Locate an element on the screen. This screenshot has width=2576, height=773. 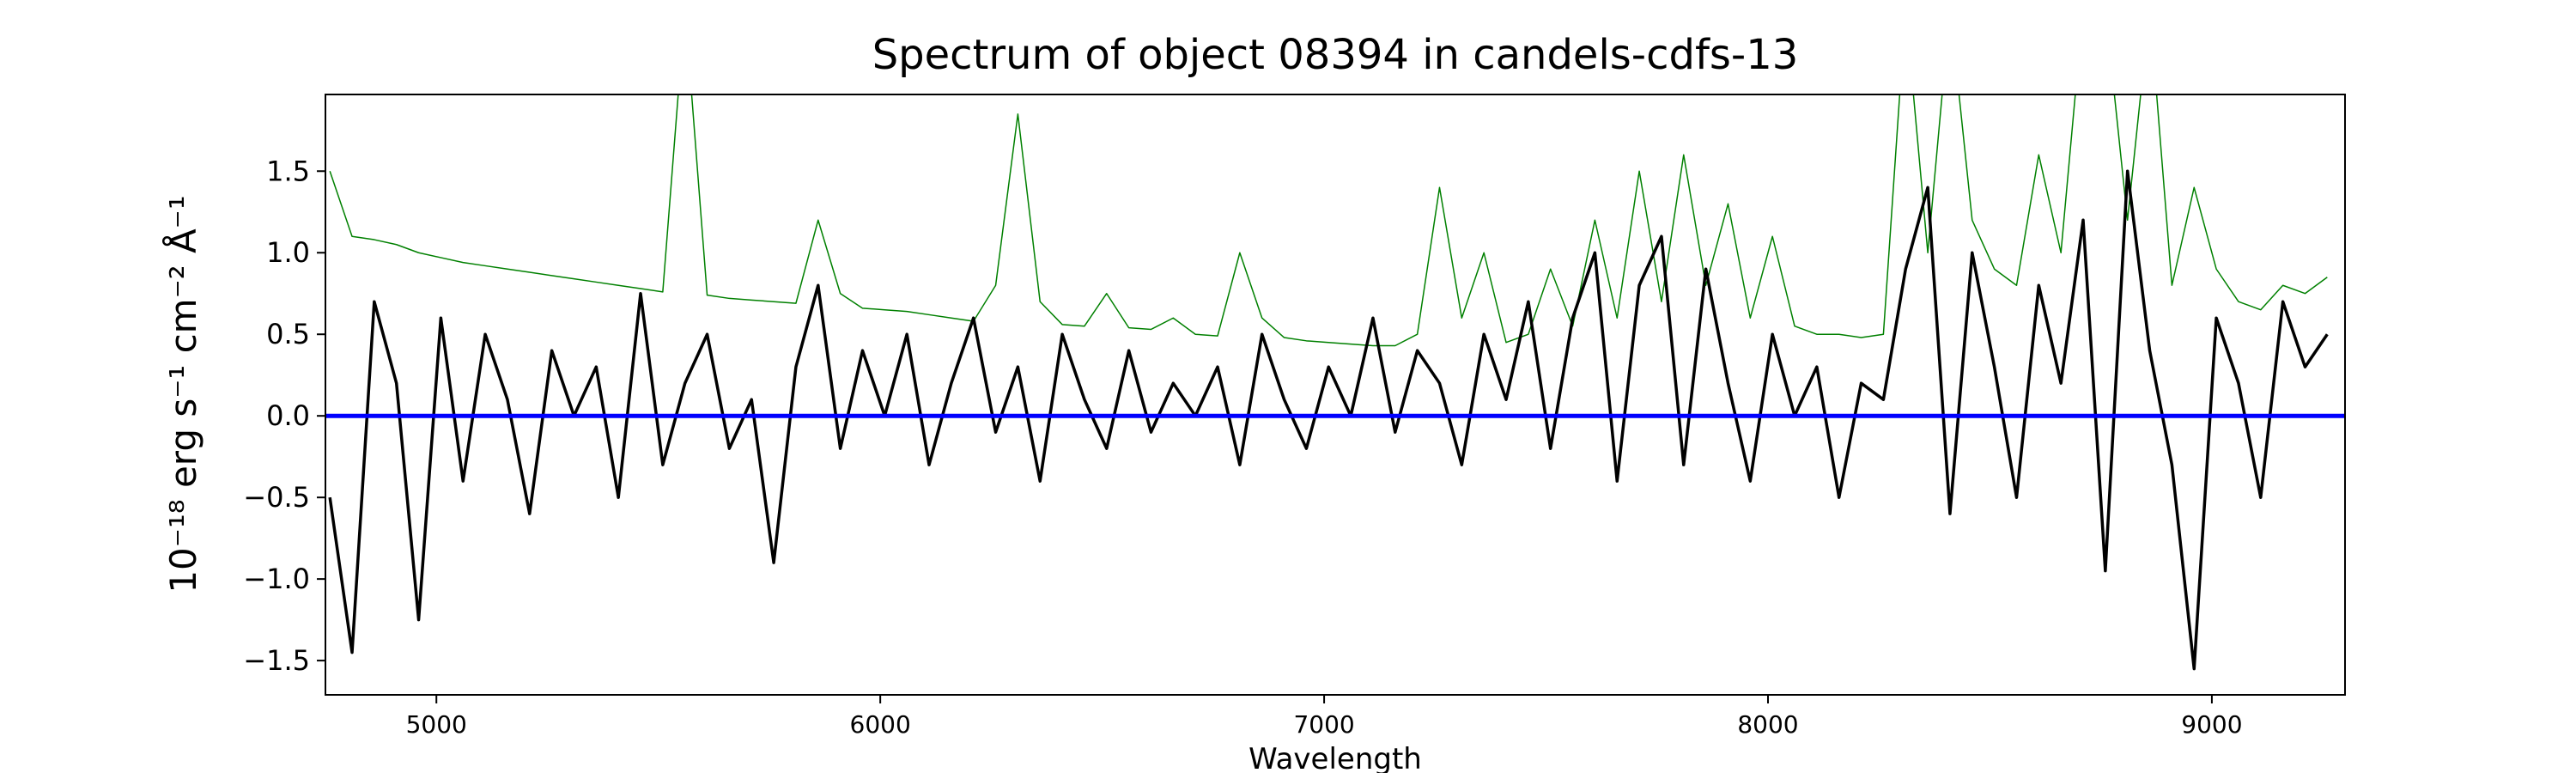
x-tick-label: 6000 is located at coordinates (881, 724).